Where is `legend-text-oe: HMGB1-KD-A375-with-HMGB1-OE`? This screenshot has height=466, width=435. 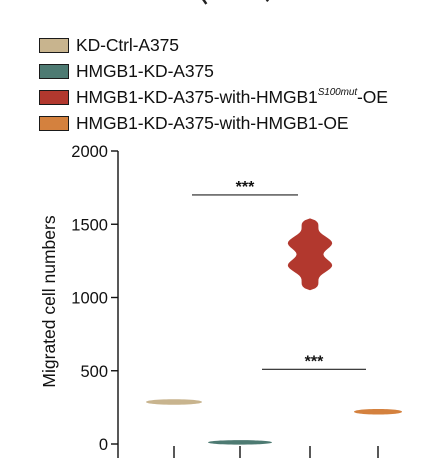 legend-text-oe: HMGB1-KD-A375-with-HMGB1-OE is located at coordinates (212, 123).